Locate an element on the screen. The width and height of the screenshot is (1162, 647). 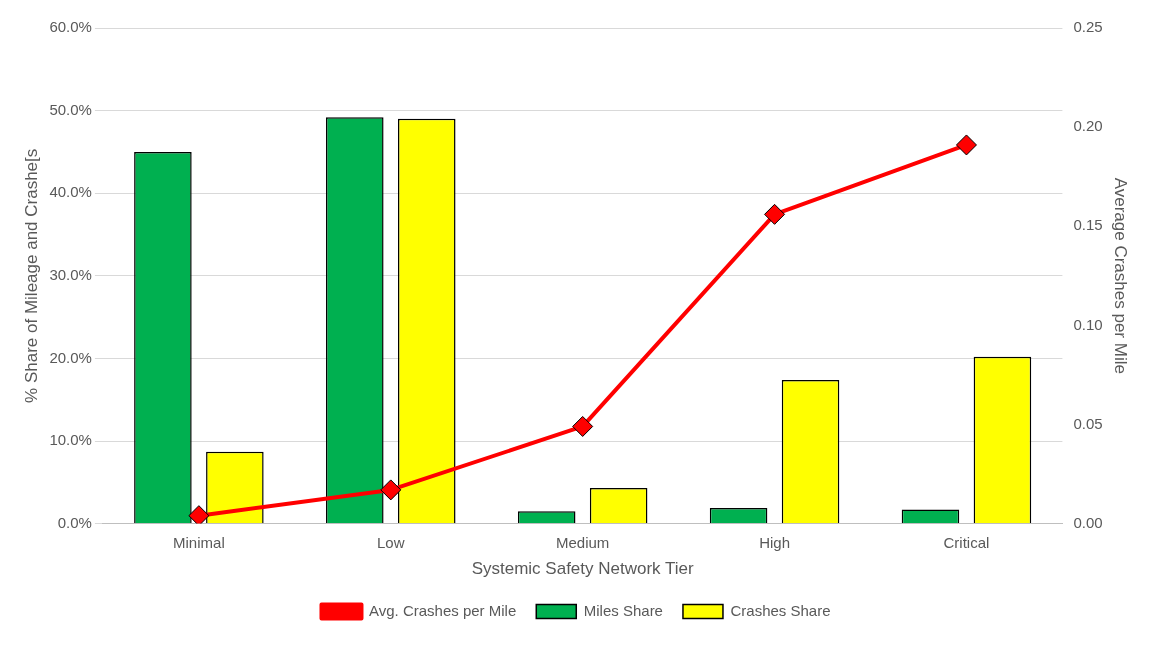
y-tick-label: 60.0% is located at coordinates (70, 27).